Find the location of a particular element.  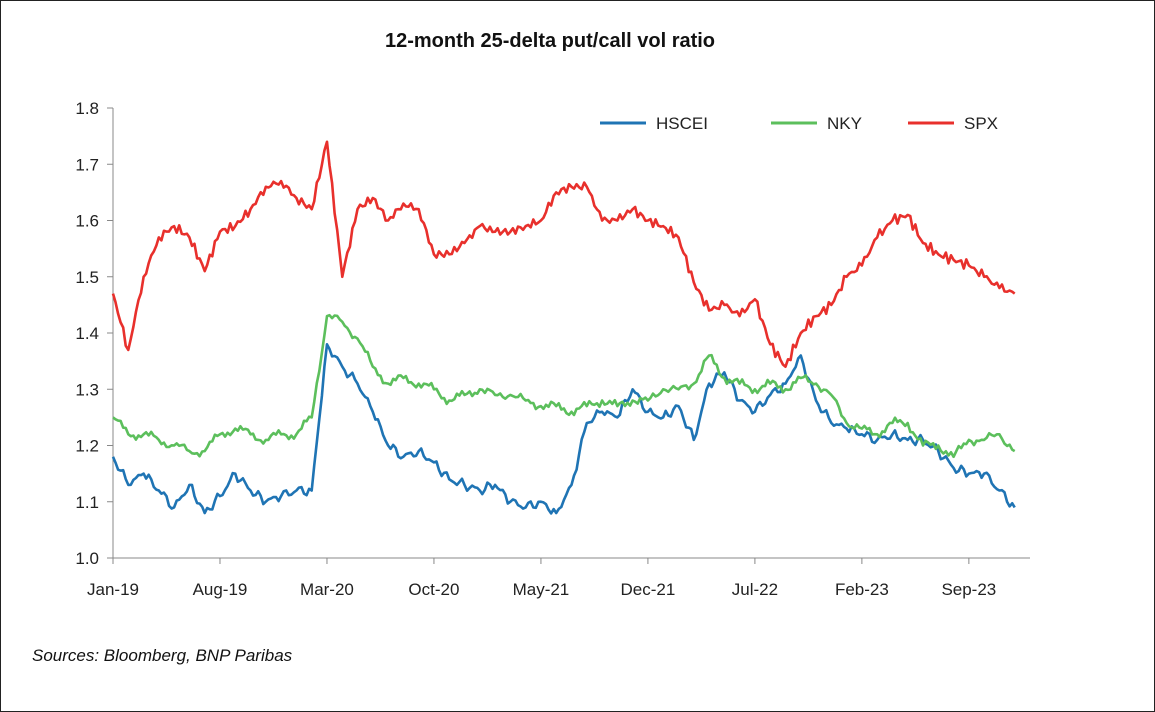

y-tick-label: 1.6 is located at coordinates (87, 221).